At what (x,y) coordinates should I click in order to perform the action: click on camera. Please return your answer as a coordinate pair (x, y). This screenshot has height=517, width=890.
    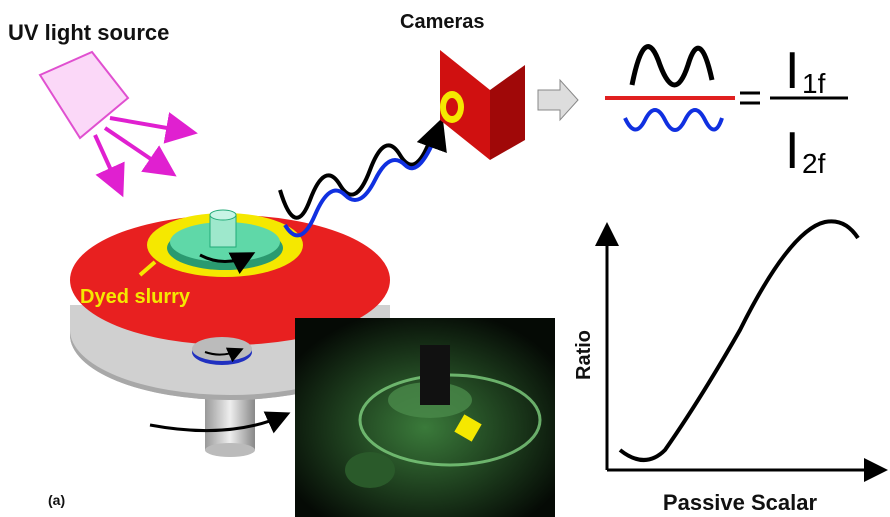
    Looking at the image, I should click on (509, 105).